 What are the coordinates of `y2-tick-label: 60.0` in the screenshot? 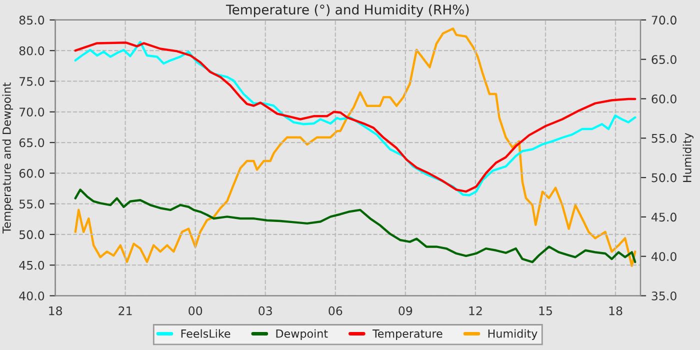 It's located at (664, 99).